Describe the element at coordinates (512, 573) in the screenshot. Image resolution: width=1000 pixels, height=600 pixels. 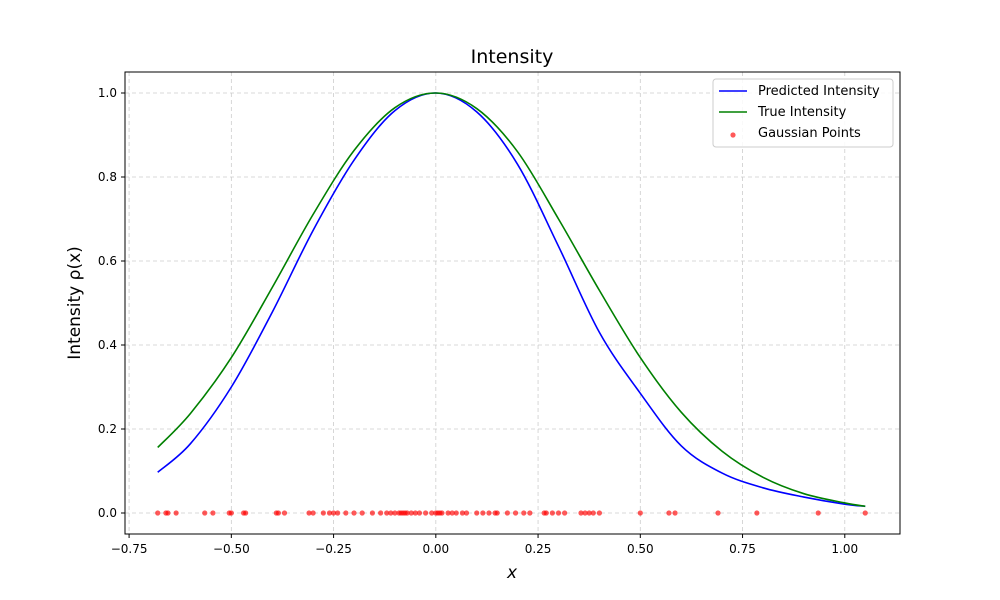
I see `x-axis-label: x` at that location.